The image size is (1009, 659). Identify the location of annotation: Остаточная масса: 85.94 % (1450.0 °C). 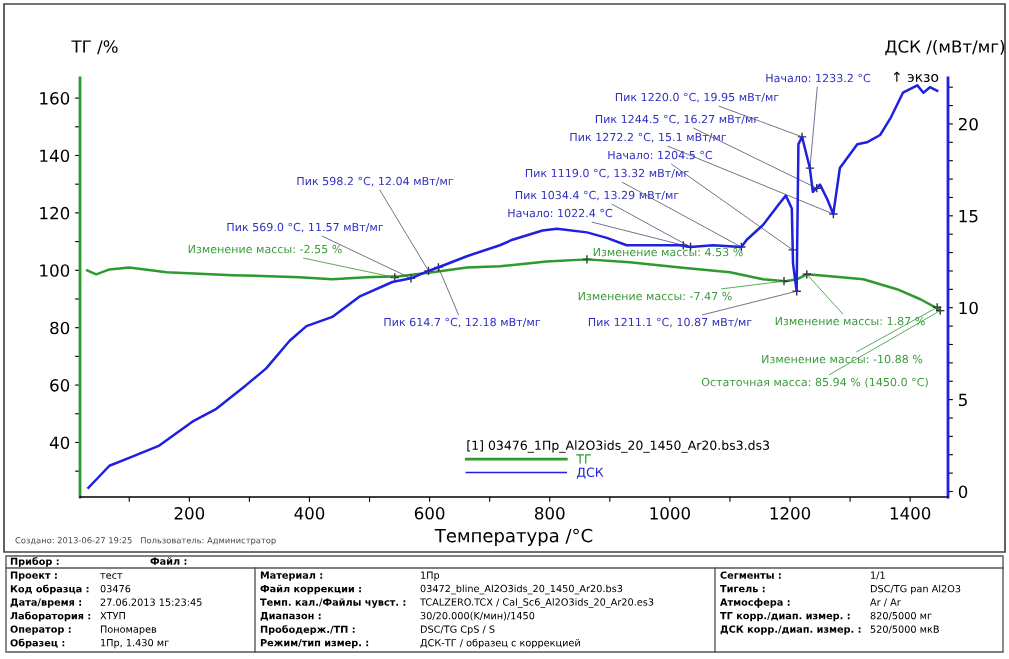
(814, 382).